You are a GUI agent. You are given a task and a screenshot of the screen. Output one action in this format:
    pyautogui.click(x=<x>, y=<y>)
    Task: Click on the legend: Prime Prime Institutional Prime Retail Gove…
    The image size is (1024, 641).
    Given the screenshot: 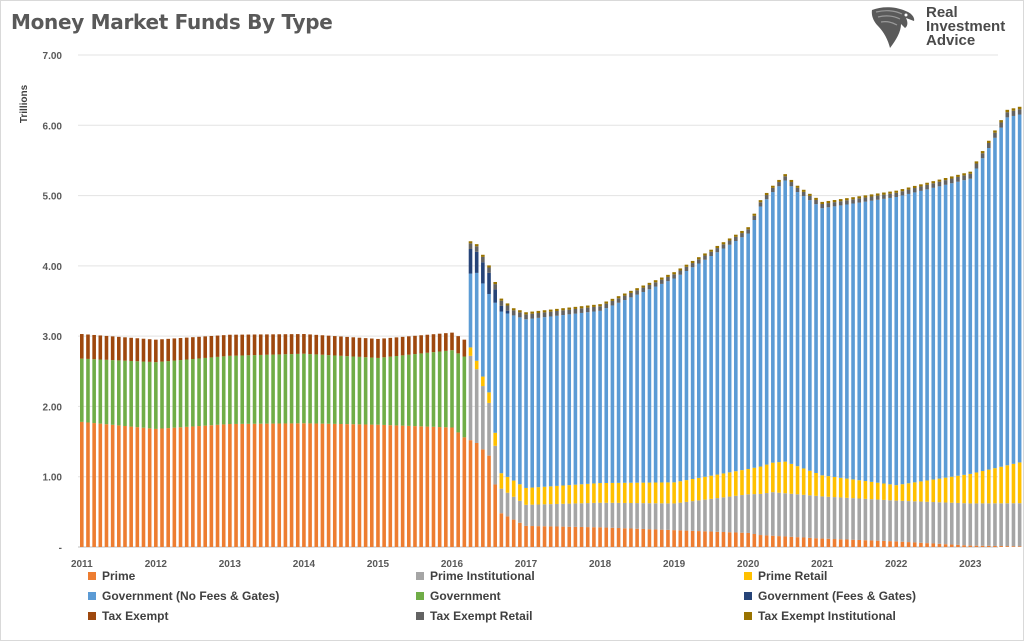 What is the action you would take?
    pyautogui.click(x=538, y=599)
    